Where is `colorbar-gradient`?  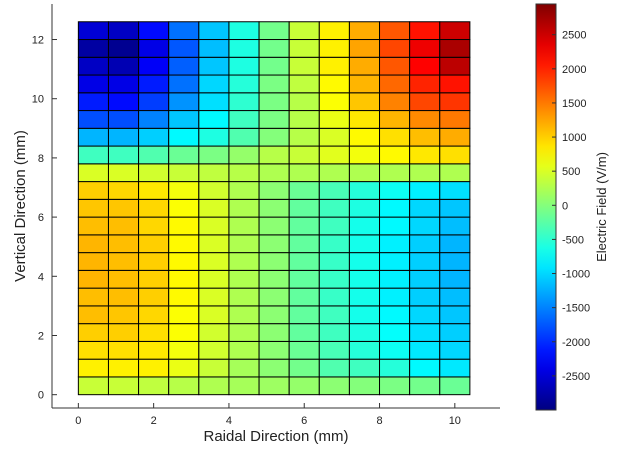 colorbar-gradient is located at coordinates (546, 207).